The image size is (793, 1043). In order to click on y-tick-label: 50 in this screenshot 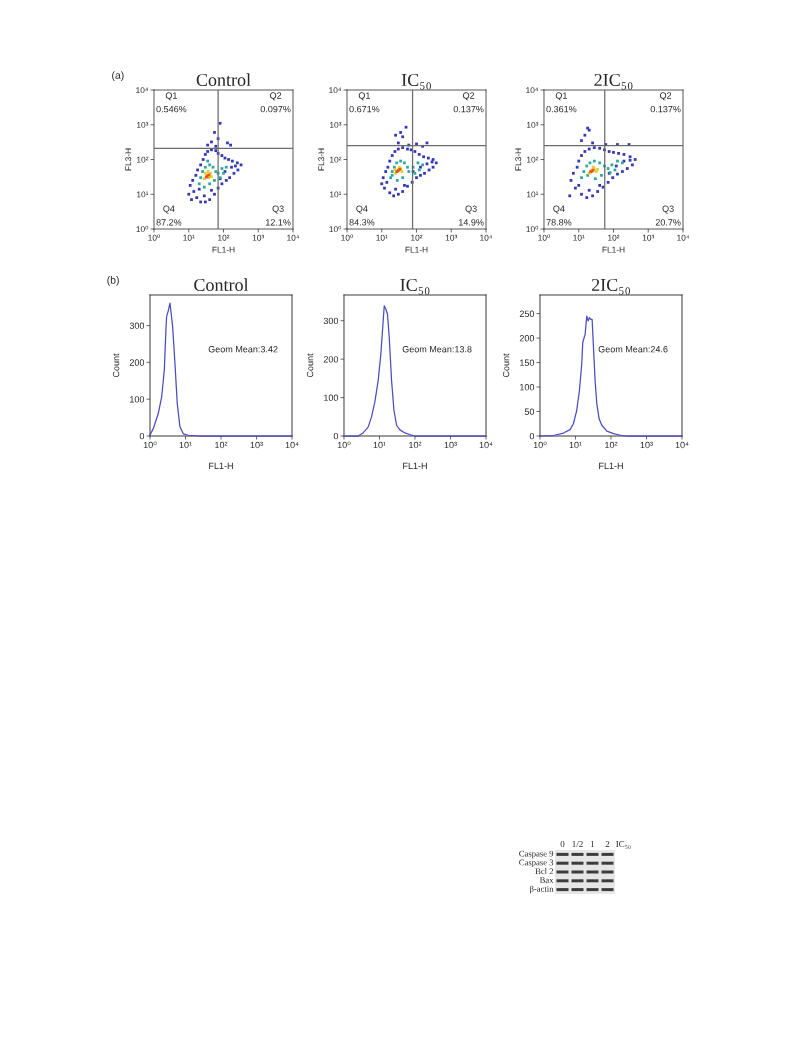, I will do `click(529, 411)`.